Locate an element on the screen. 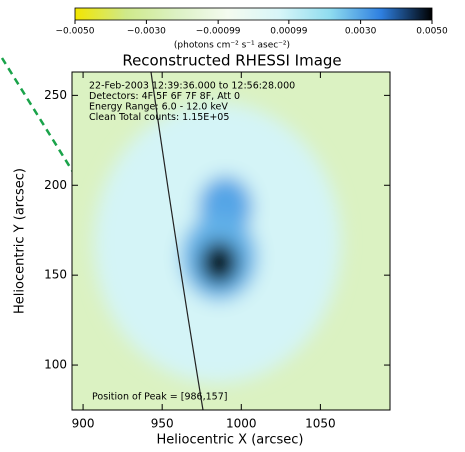 Image resolution: width=465 pixels, height=452 pixels. annotation: Clean Total counts: 1.15E+05 is located at coordinates (159, 117).